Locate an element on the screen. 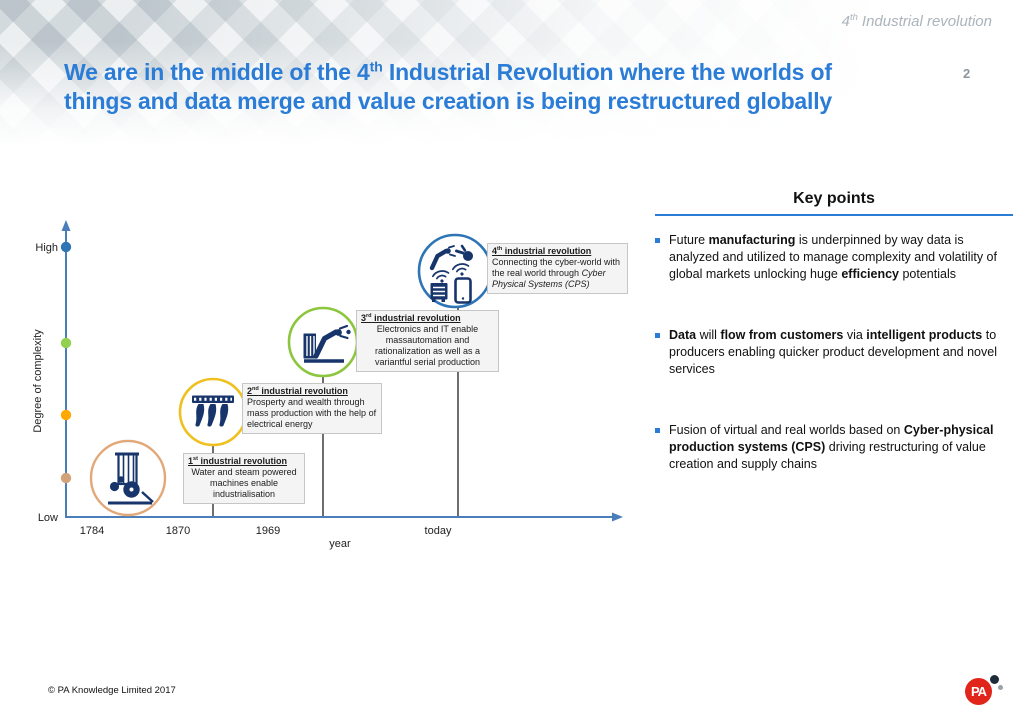 Image resolution: width=1024 pixels, height=709 pixels. complexity-axis is located at coordinates (66, 368).